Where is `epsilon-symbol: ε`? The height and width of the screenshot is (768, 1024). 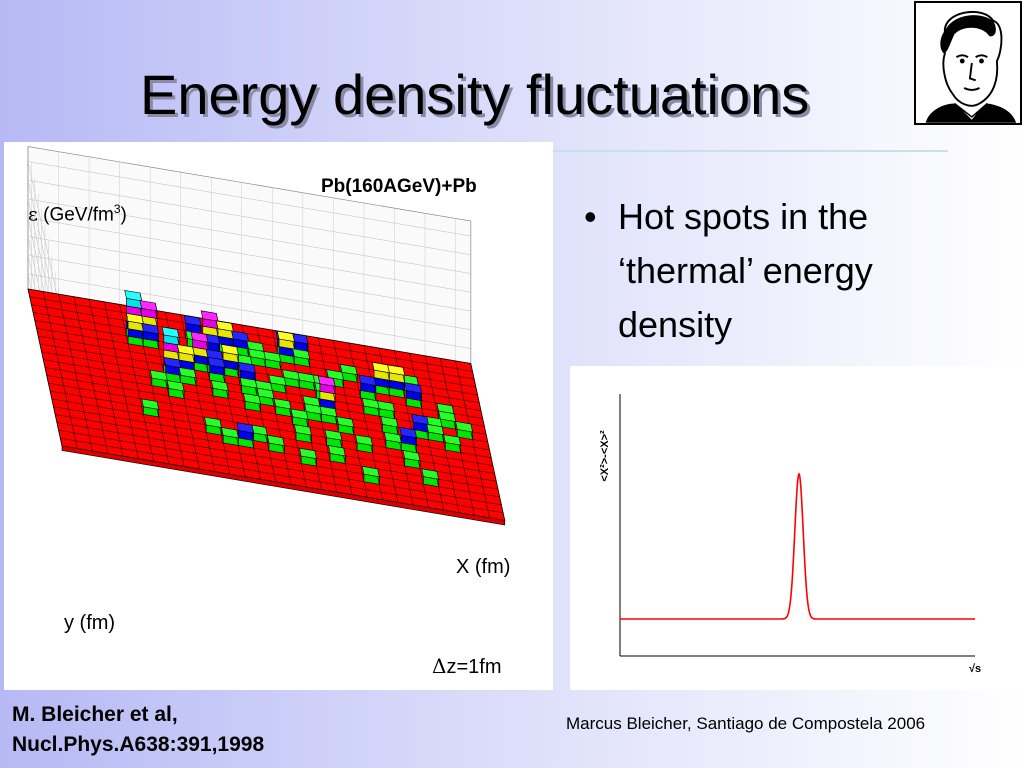
epsilon-symbol: ε is located at coordinates (33, 214).